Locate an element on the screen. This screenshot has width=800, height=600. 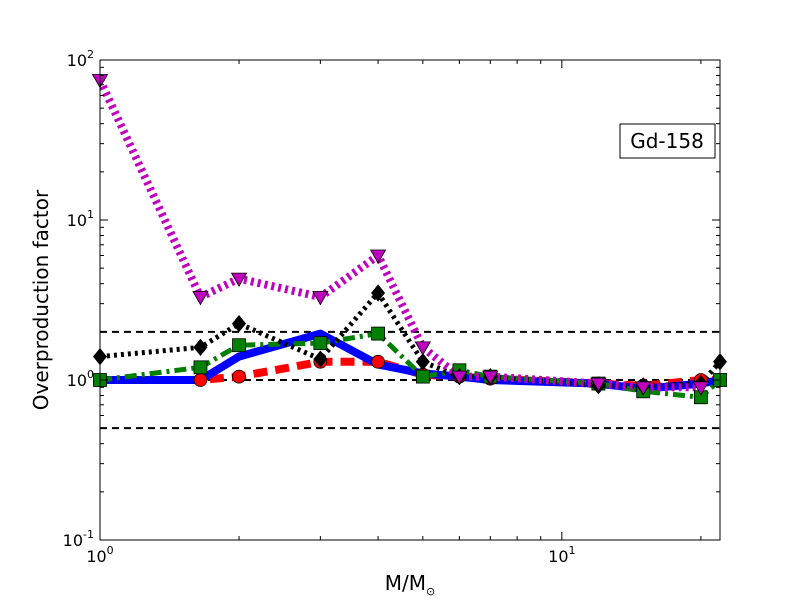
reference-lines is located at coordinates (410, 380).